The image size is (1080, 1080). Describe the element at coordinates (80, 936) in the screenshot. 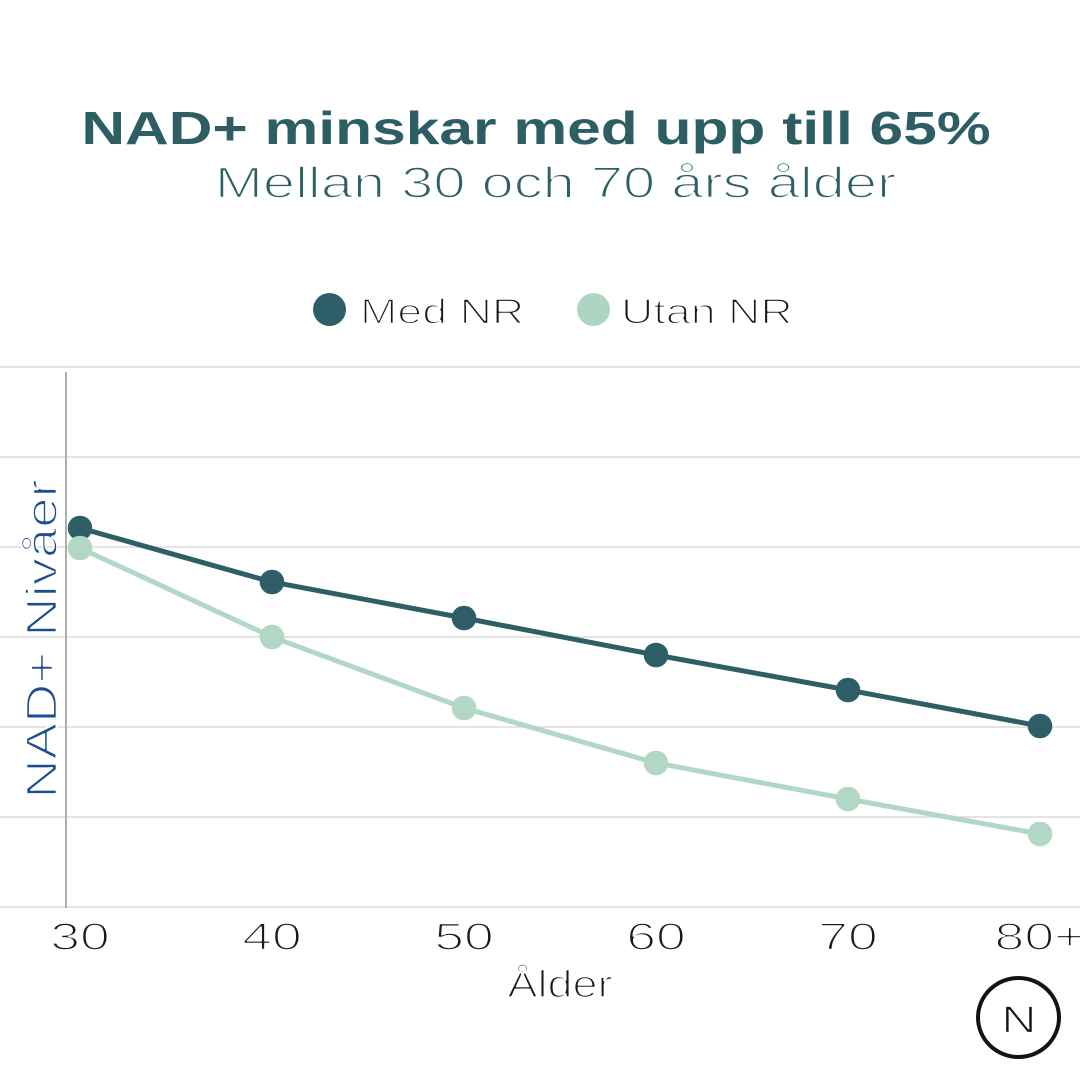

I see `svg-text: 30` at that location.